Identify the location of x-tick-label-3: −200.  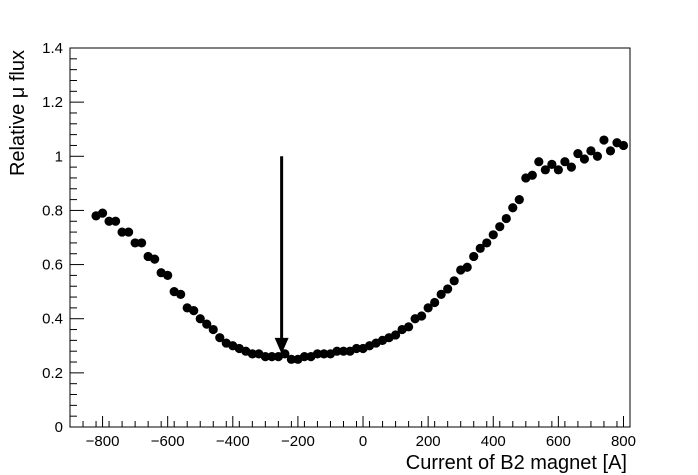
(298, 441).